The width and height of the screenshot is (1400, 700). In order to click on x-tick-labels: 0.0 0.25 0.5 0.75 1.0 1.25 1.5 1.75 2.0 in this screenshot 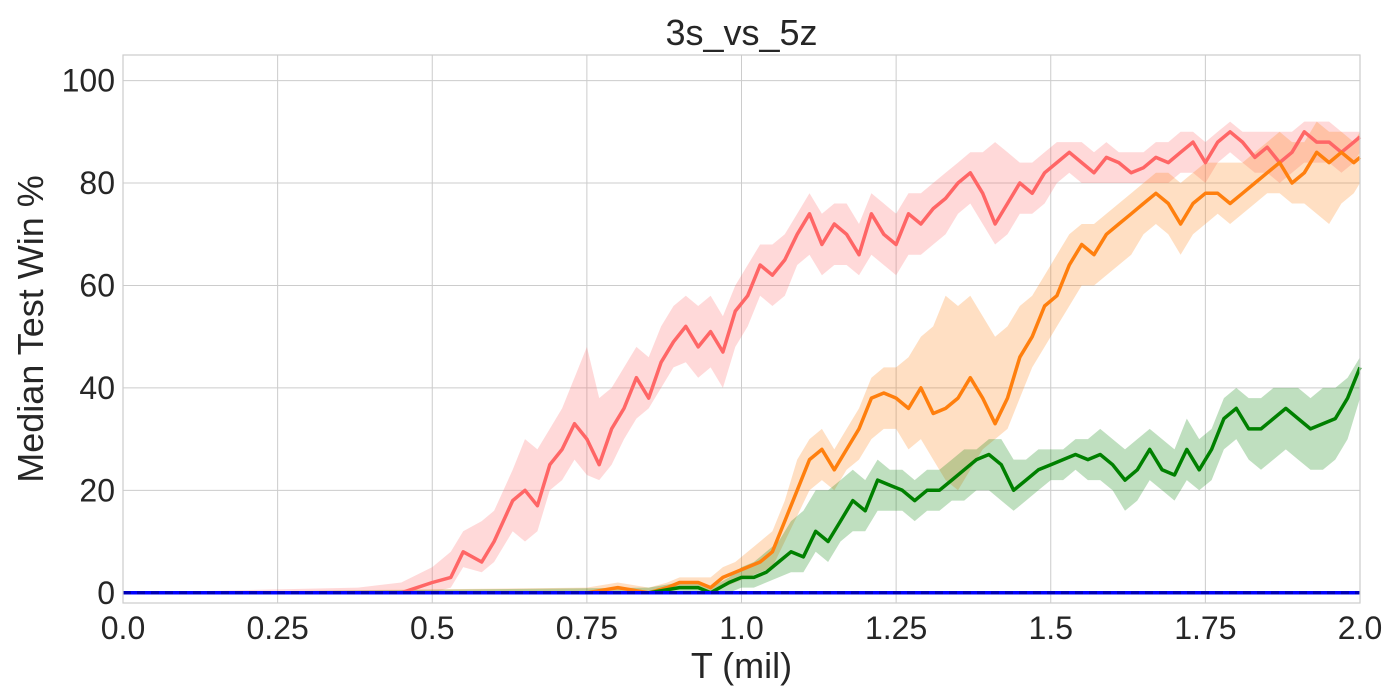, I will do `click(741, 628)`.